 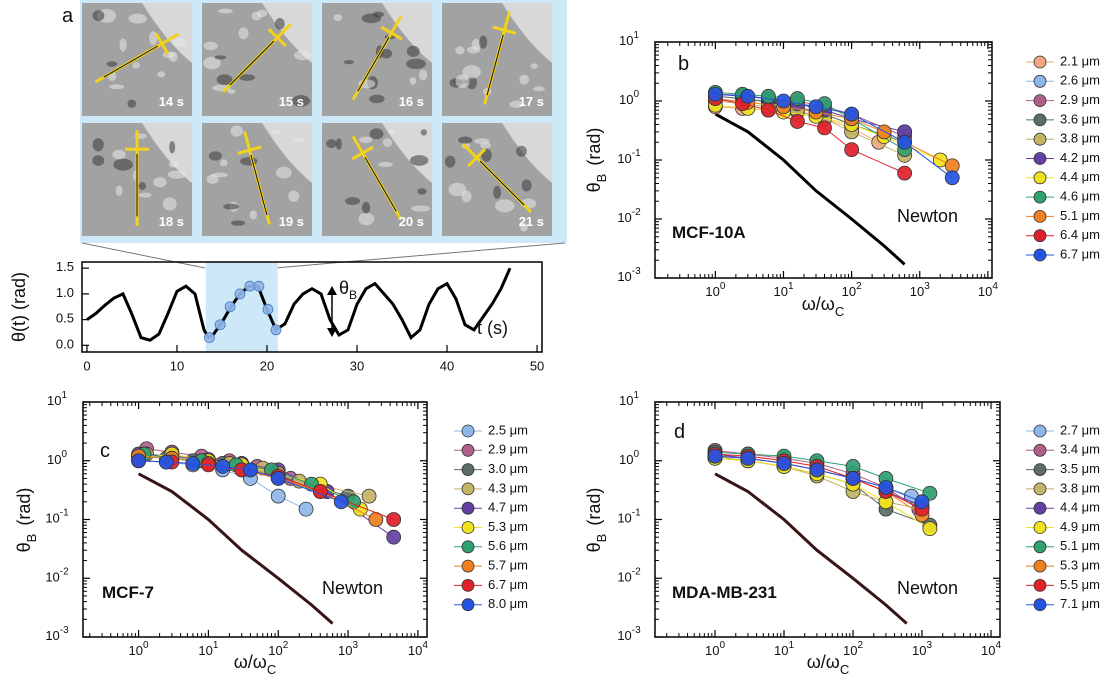 What do you see at coordinates (859, 286) in the screenshot?
I see `x-tick-label-exponent: 2` at bounding box center [859, 286].